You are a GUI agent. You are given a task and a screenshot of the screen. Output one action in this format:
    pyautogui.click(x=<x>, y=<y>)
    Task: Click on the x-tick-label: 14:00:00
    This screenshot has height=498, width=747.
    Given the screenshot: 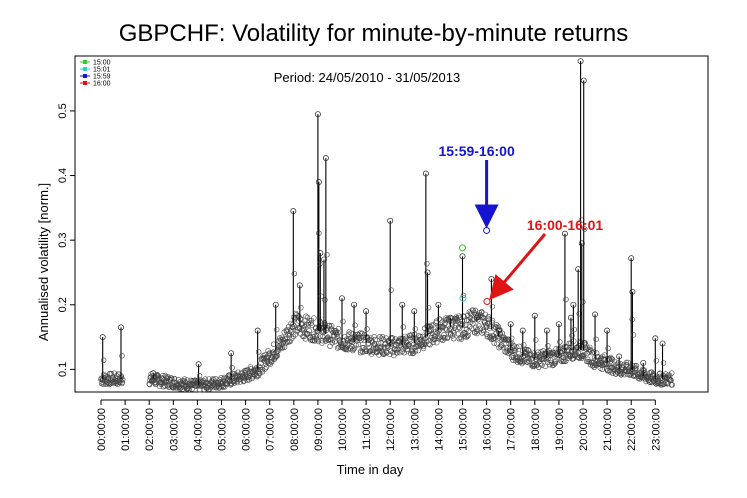 What is the action you would take?
    pyautogui.click(x=439, y=429)
    